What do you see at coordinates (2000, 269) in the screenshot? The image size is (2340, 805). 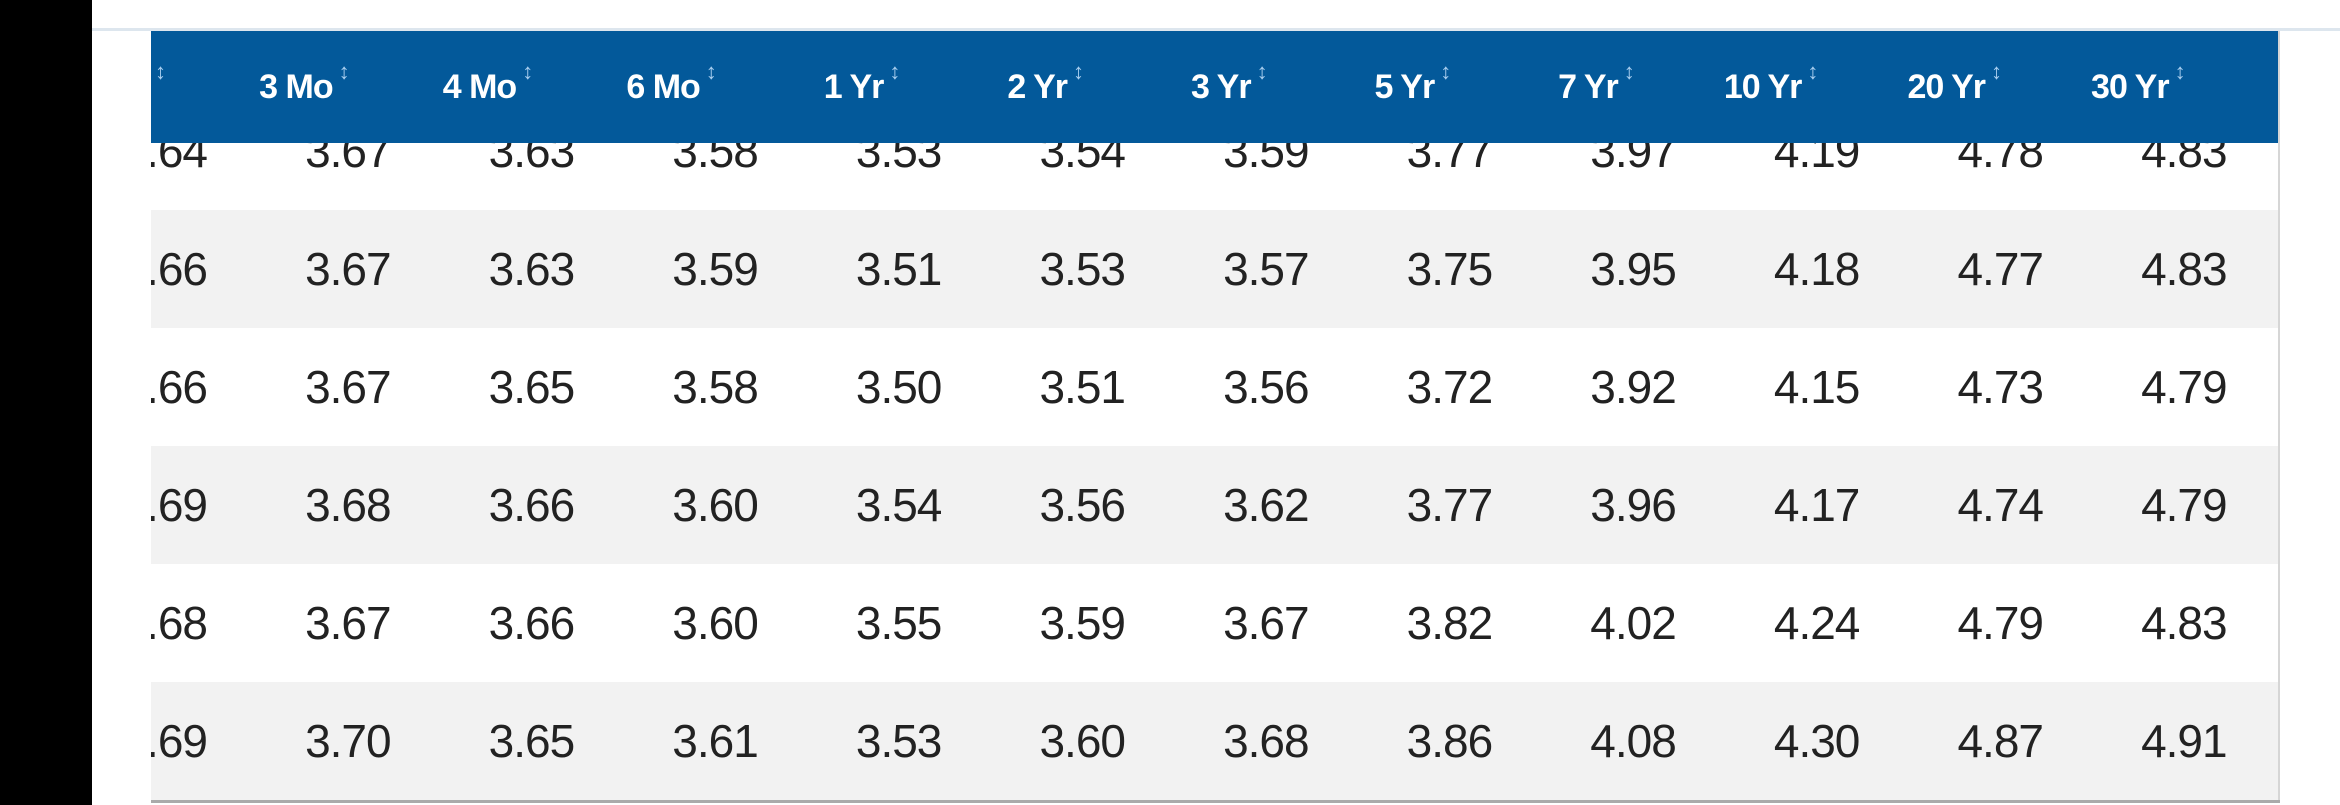 I see `table-cell: 4.77` at bounding box center [2000, 269].